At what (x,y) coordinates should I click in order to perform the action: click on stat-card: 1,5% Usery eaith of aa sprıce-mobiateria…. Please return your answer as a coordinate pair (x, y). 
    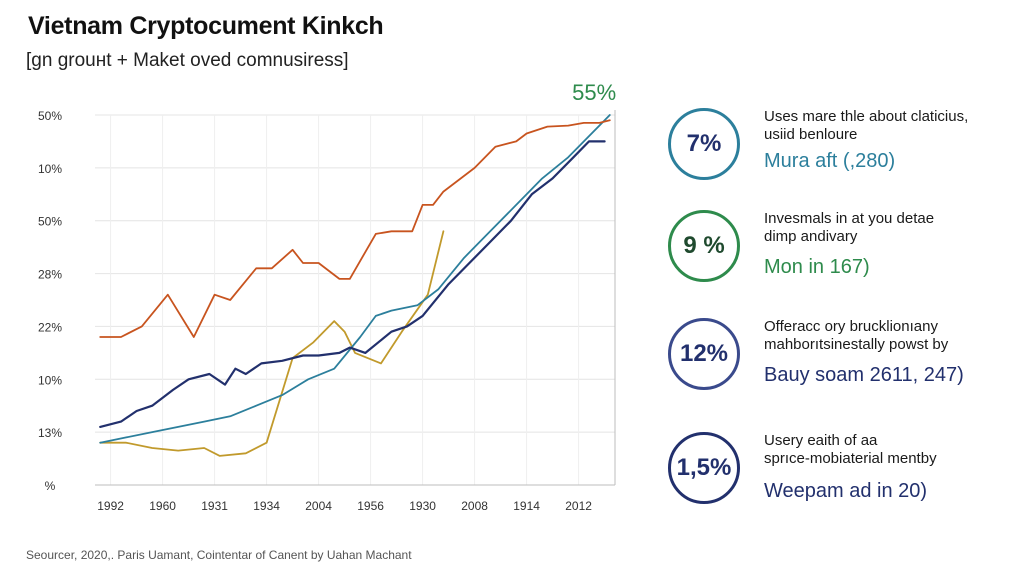
    Looking at the image, I should click on (838, 472).